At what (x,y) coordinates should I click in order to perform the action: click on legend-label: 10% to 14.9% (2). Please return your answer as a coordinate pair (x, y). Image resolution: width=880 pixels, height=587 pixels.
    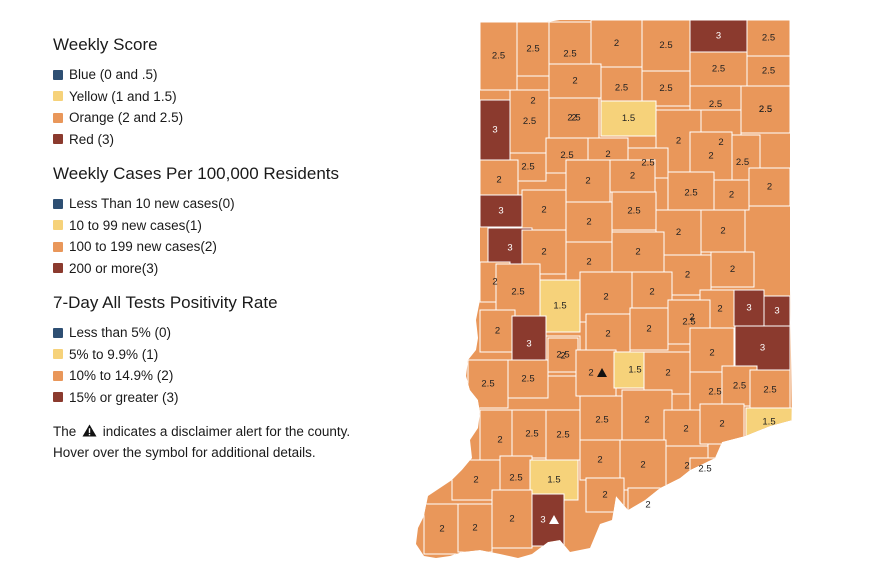
    Looking at the image, I should click on (121, 376).